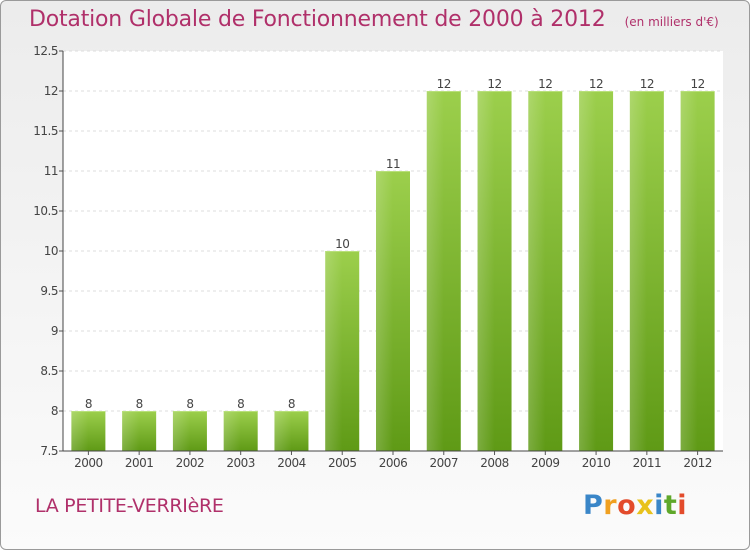  I want to click on y-tick-label: 9, so click(54, 331).